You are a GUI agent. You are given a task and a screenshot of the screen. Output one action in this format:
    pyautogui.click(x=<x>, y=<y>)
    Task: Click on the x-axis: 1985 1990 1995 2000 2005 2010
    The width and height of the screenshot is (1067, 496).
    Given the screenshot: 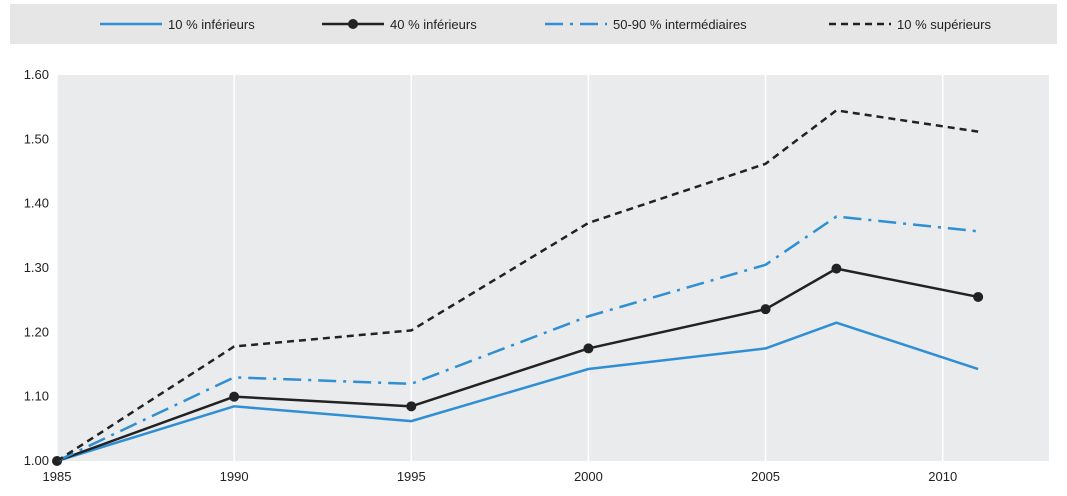 What is the action you would take?
    pyautogui.click(x=500, y=476)
    